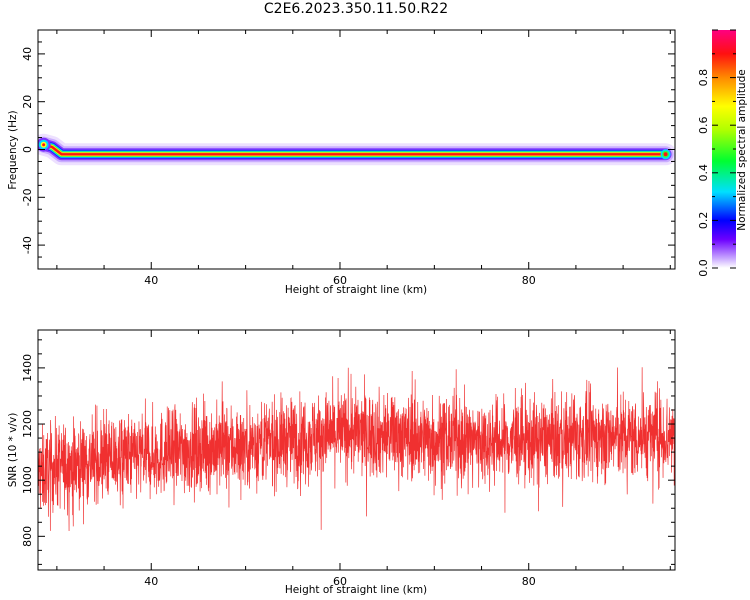 The height and width of the screenshot is (600, 750). I want to click on ridge-end-cap, so click(665, 154).